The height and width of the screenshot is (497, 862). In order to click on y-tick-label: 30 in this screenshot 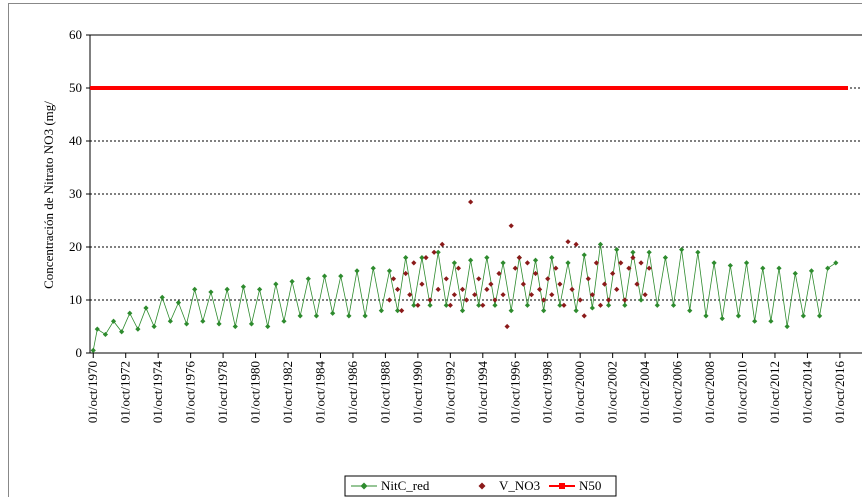, I will do `click(75, 193)`.